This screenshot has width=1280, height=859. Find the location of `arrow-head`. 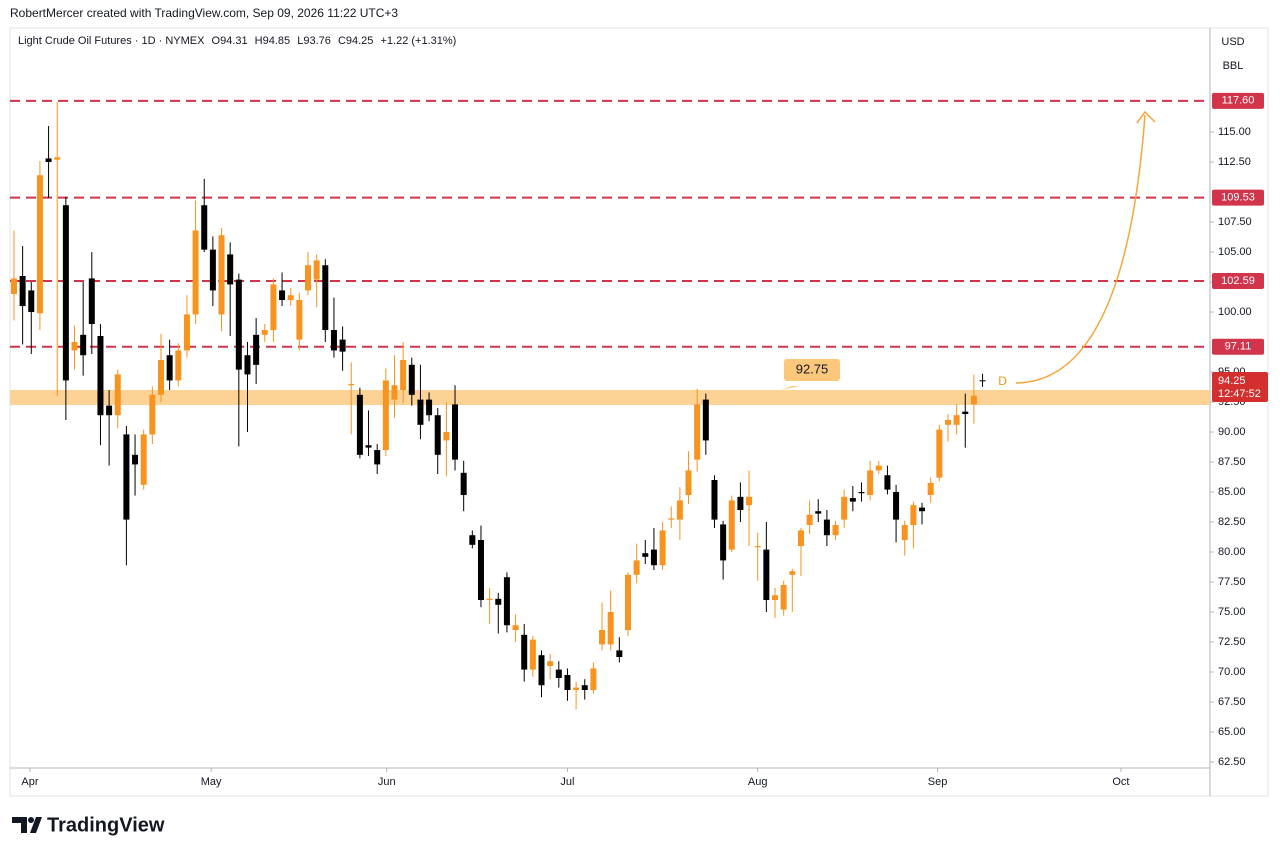

arrow-head is located at coordinates (1146, 117).